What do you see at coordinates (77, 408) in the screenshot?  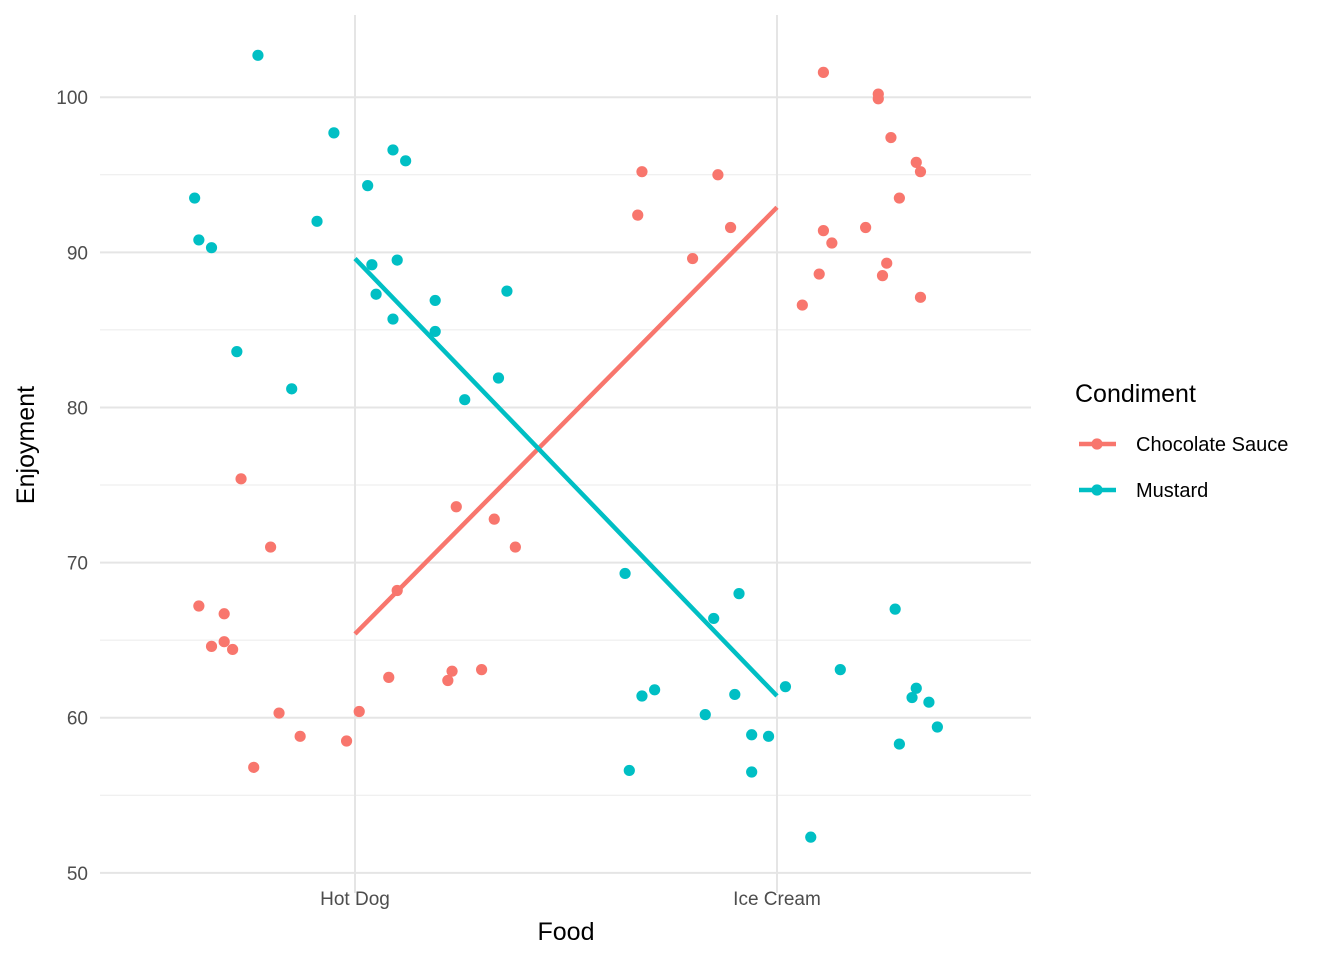 I see `y-tick-label: 80` at bounding box center [77, 408].